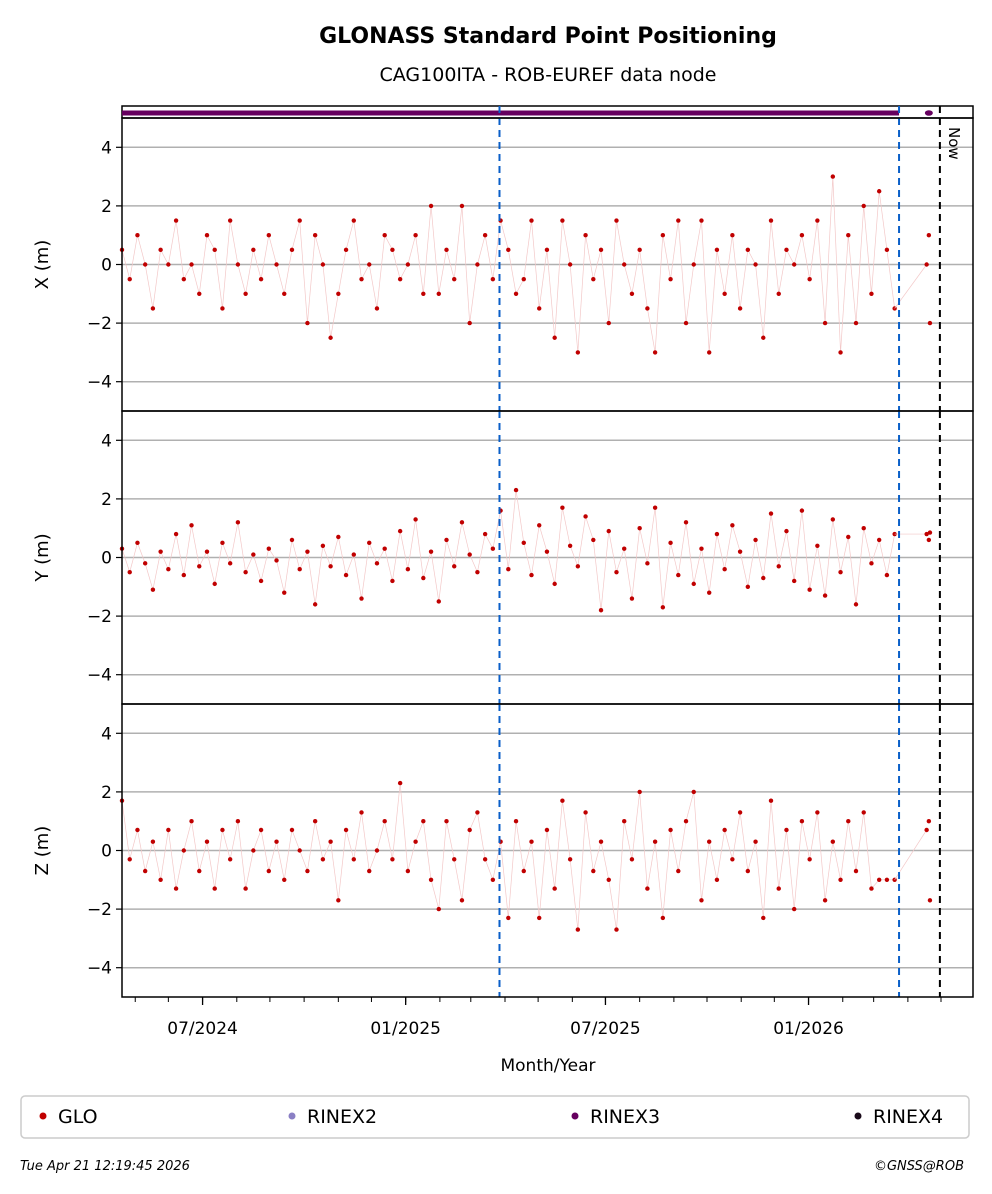 The height and width of the screenshot is (1194, 992). I want to click on chart-title: GLONASS Standard Point Positioning, so click(548, 36).